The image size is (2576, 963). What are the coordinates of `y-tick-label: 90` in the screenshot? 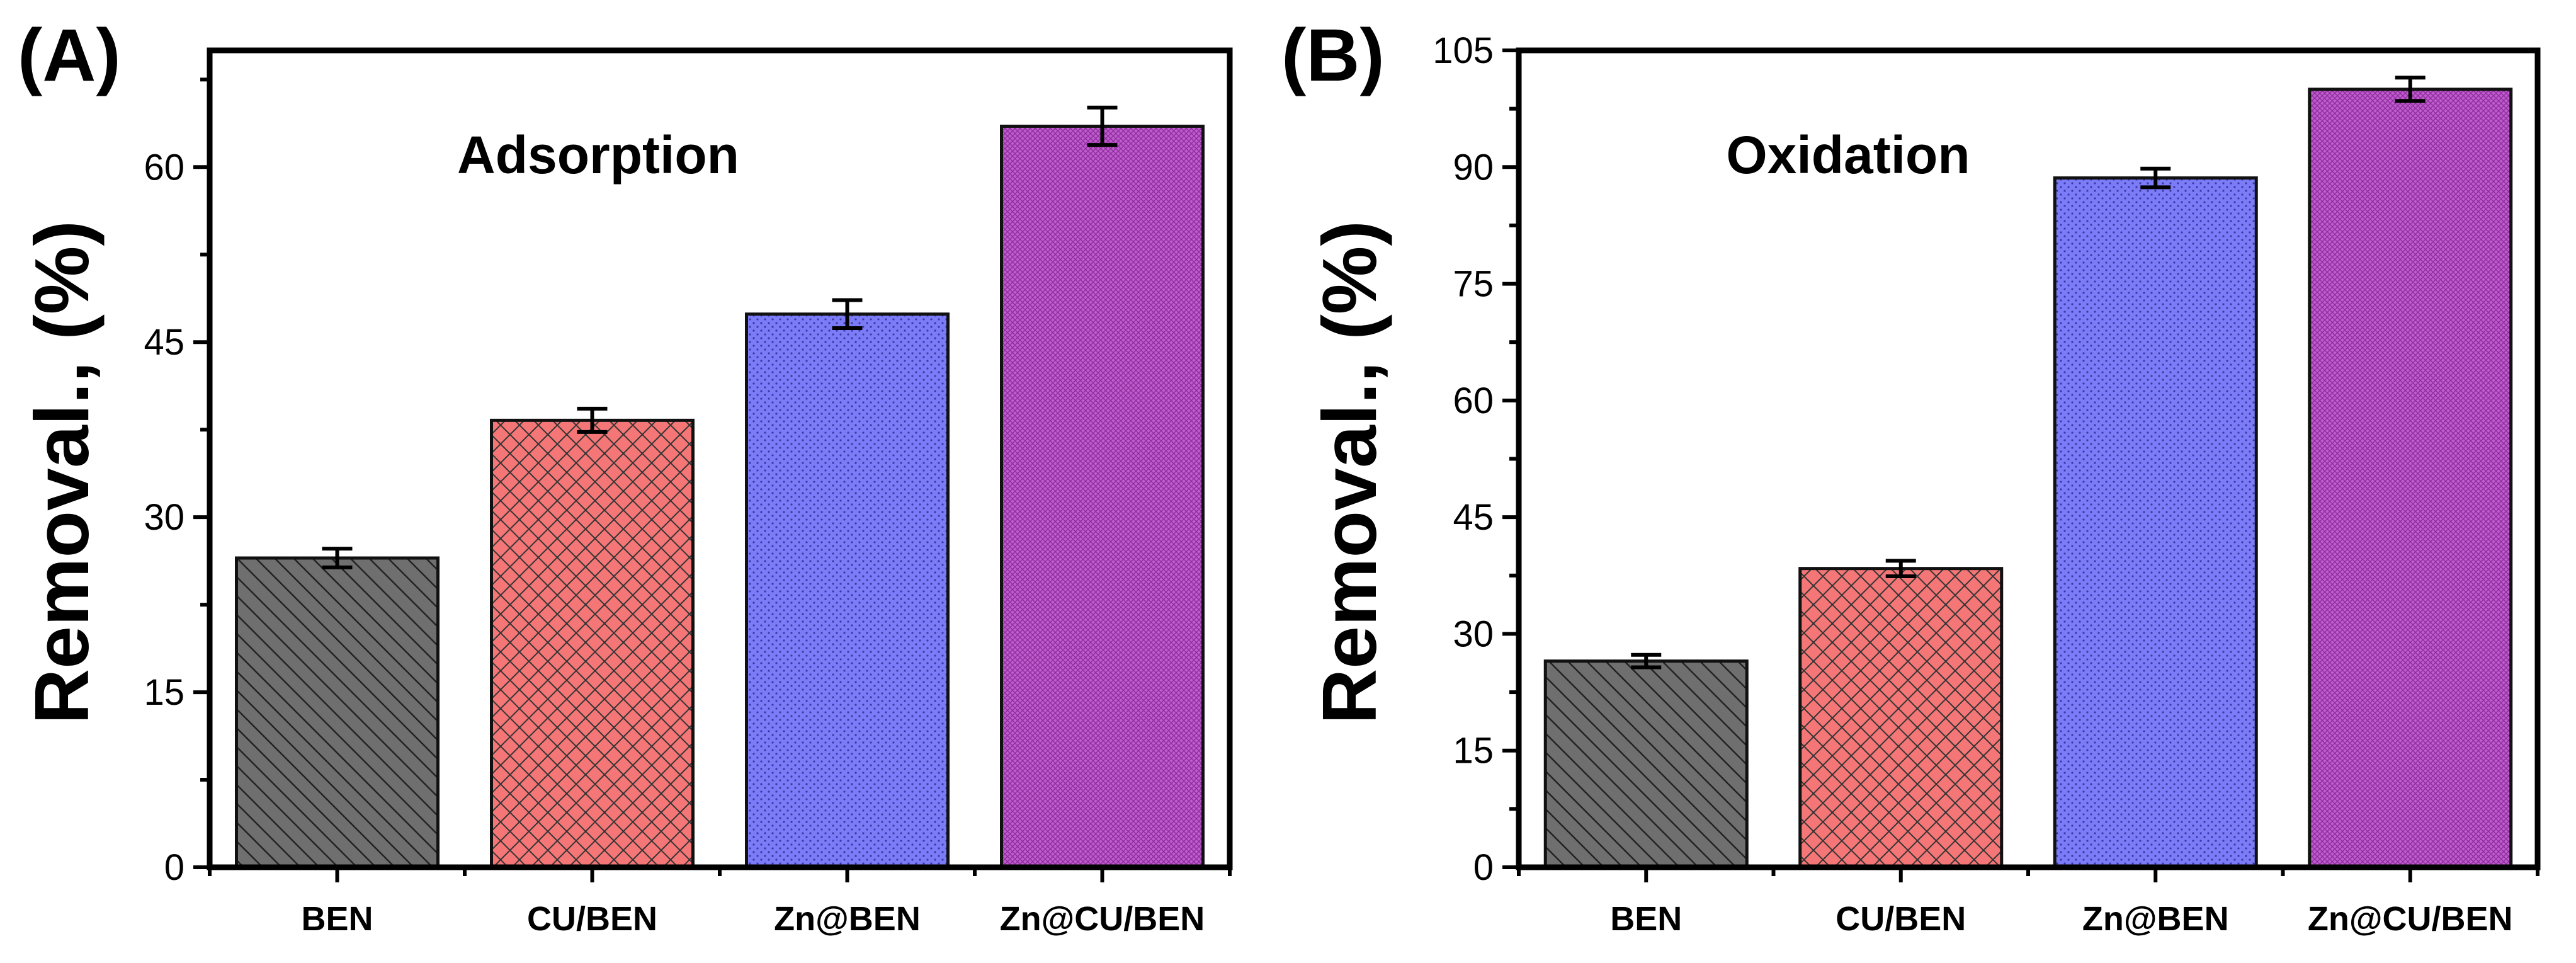 It's located at (1473, 167).